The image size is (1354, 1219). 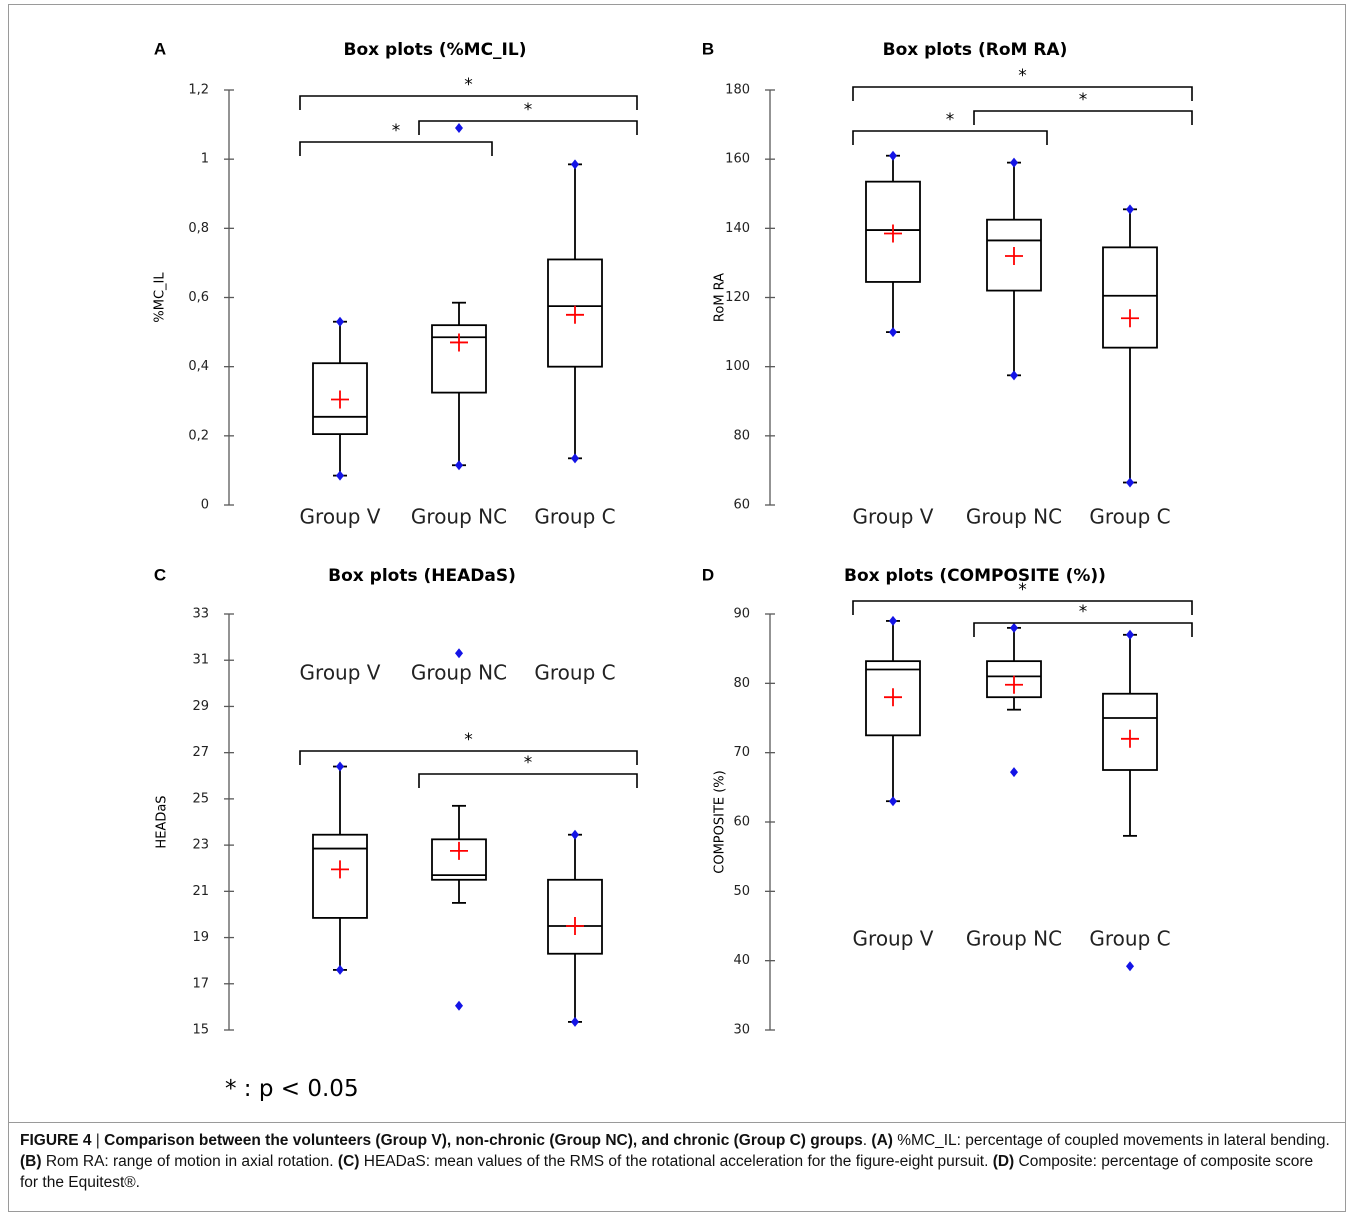 I want to click on y-tick-label: 80, so click(x=741, y=435).